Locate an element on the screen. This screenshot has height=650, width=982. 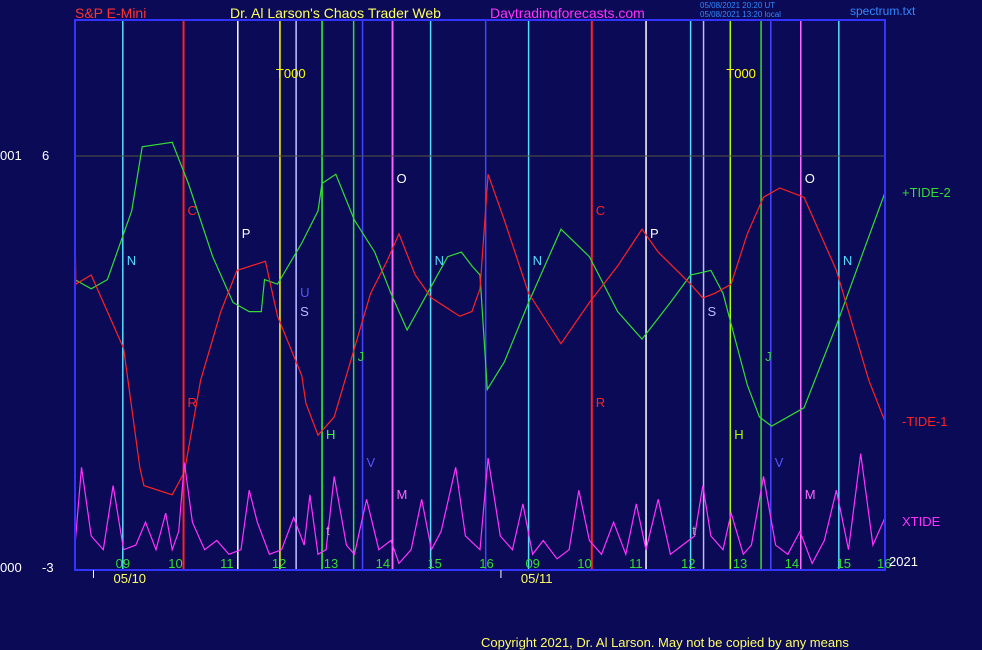
x-tick-label-7: 16 is located at coordinates (486, 563).